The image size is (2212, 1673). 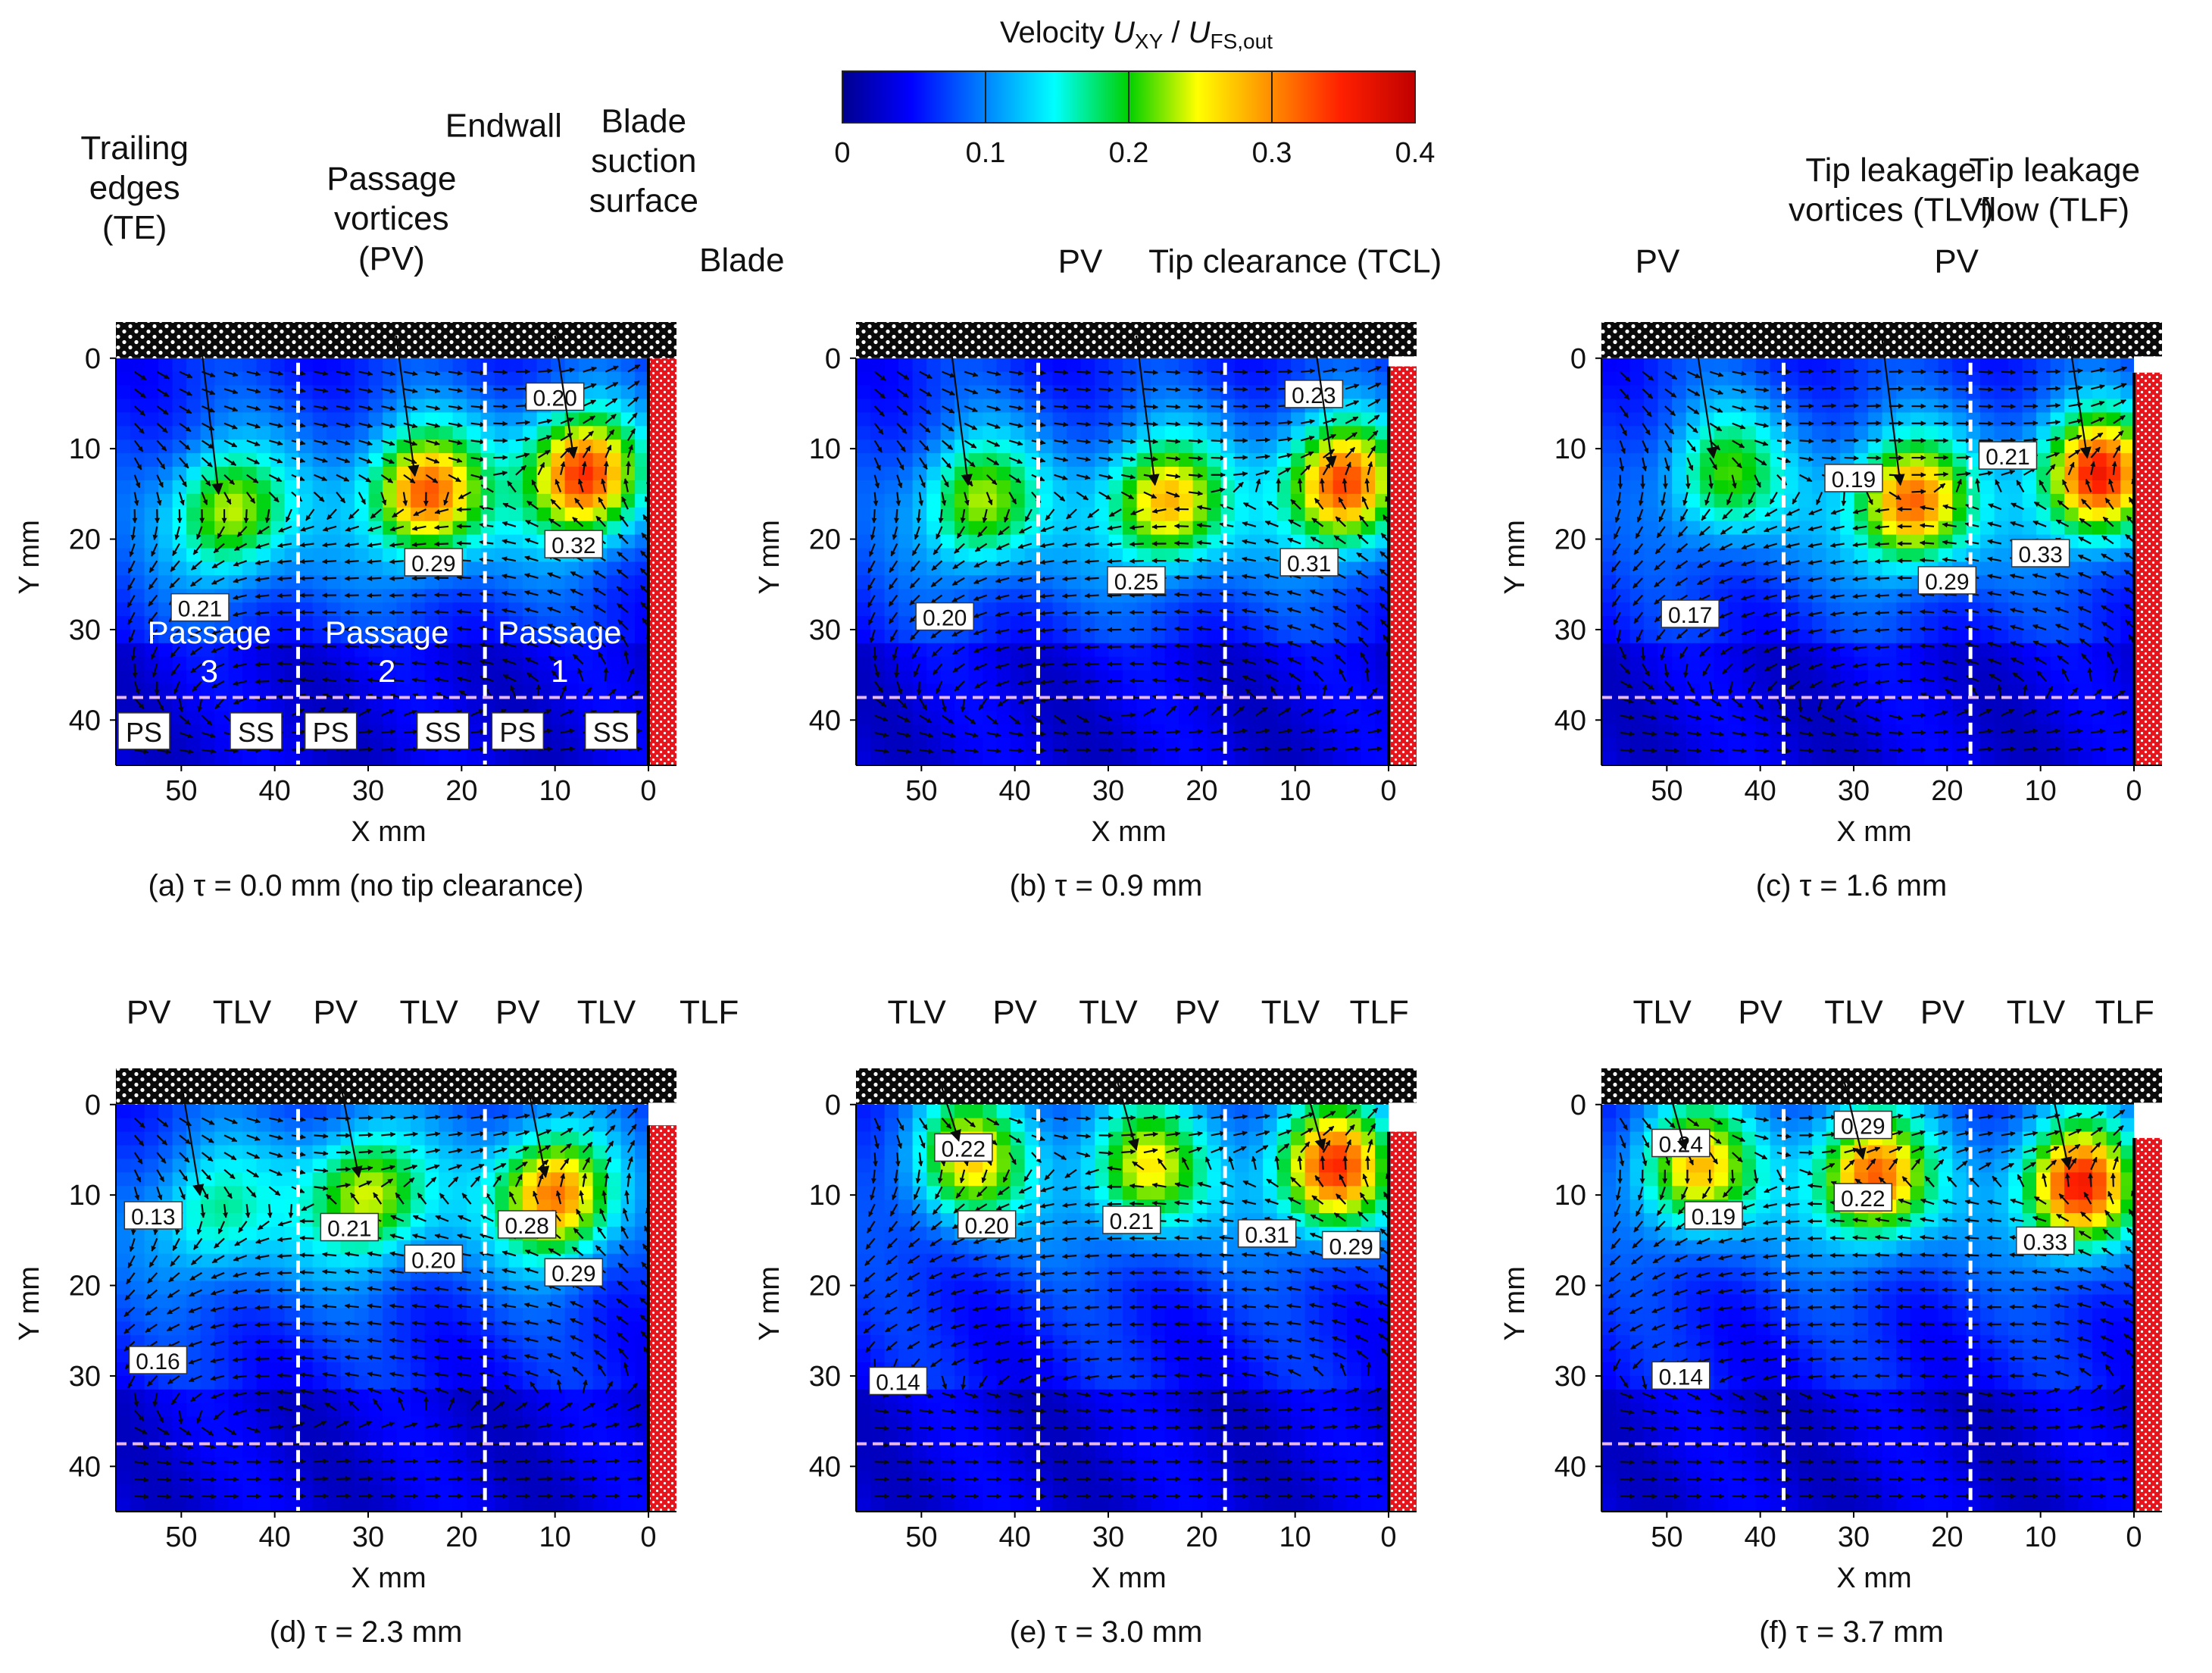 I want to click on value-label: 0.32, so click(x=573, y=545).